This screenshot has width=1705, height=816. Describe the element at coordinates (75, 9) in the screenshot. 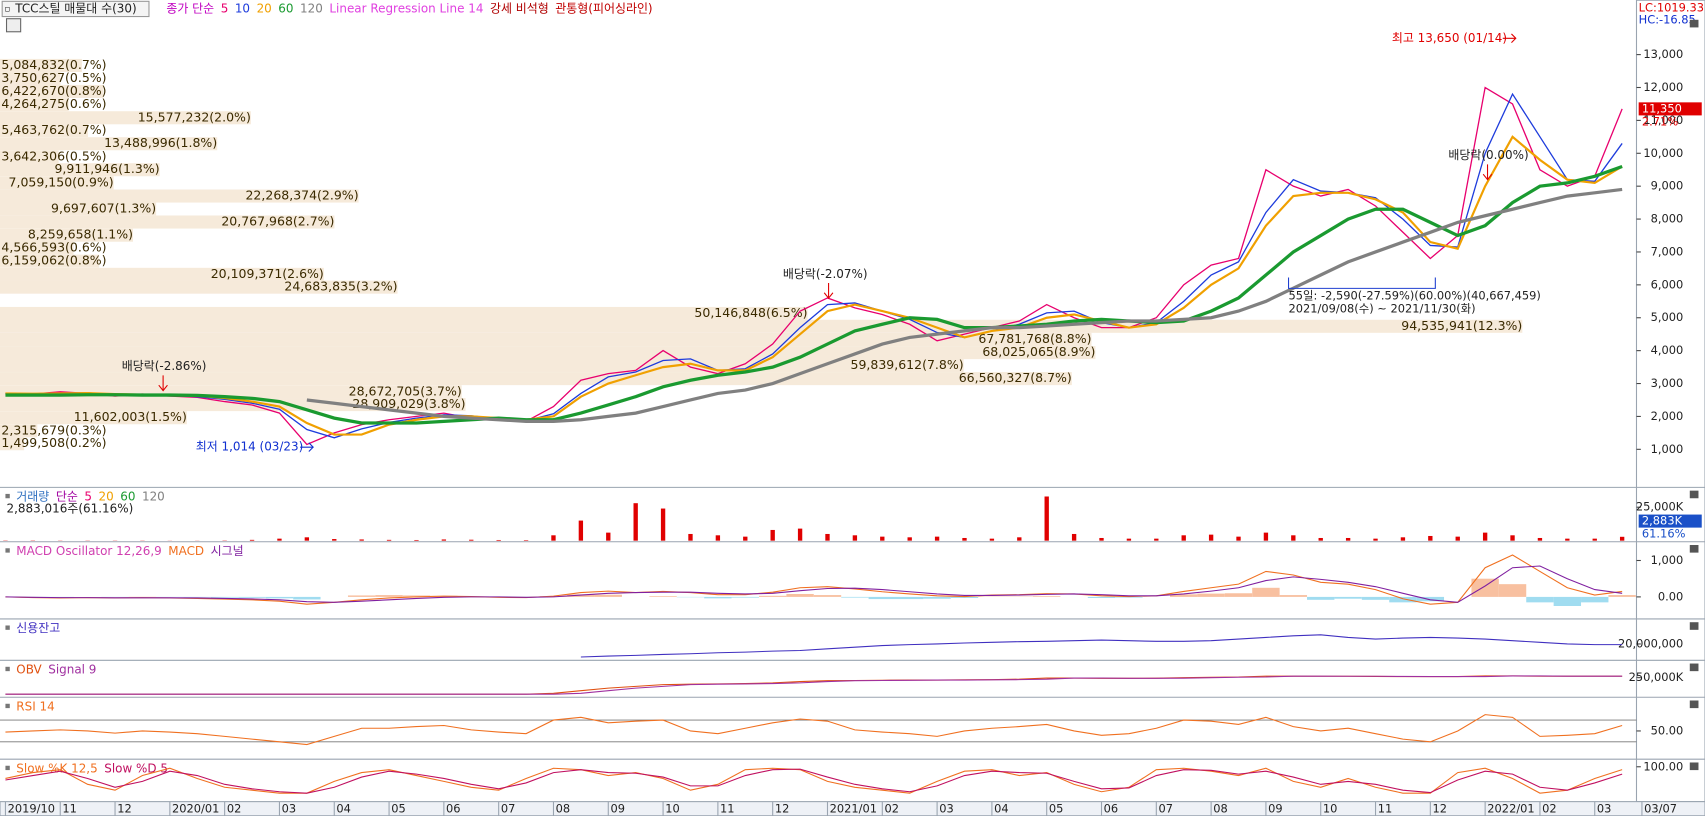

I see `title-box` at that location.